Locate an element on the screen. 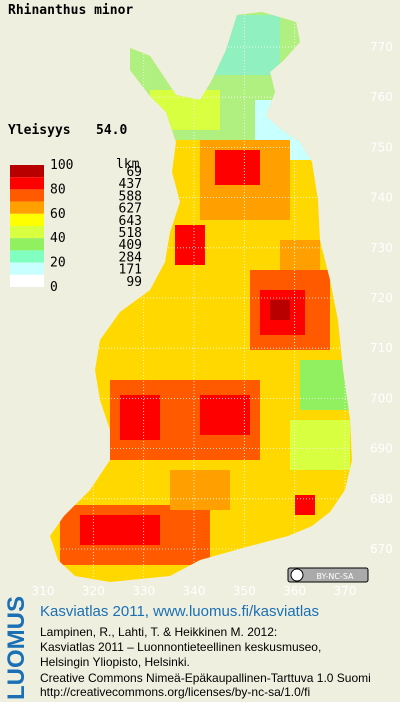 Image resolution: width=400 pixels, height=702 pixels. grid-label-y: 770 is located at coordinates (381, 47).